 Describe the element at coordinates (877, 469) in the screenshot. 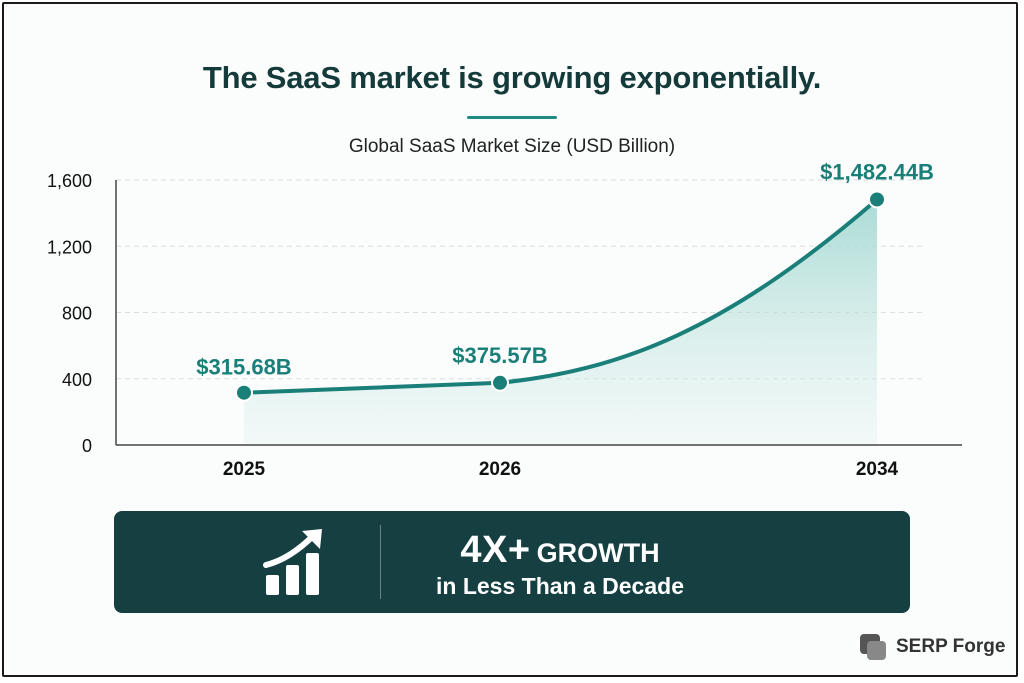

I see `x-tick-label: 2034` at that location.